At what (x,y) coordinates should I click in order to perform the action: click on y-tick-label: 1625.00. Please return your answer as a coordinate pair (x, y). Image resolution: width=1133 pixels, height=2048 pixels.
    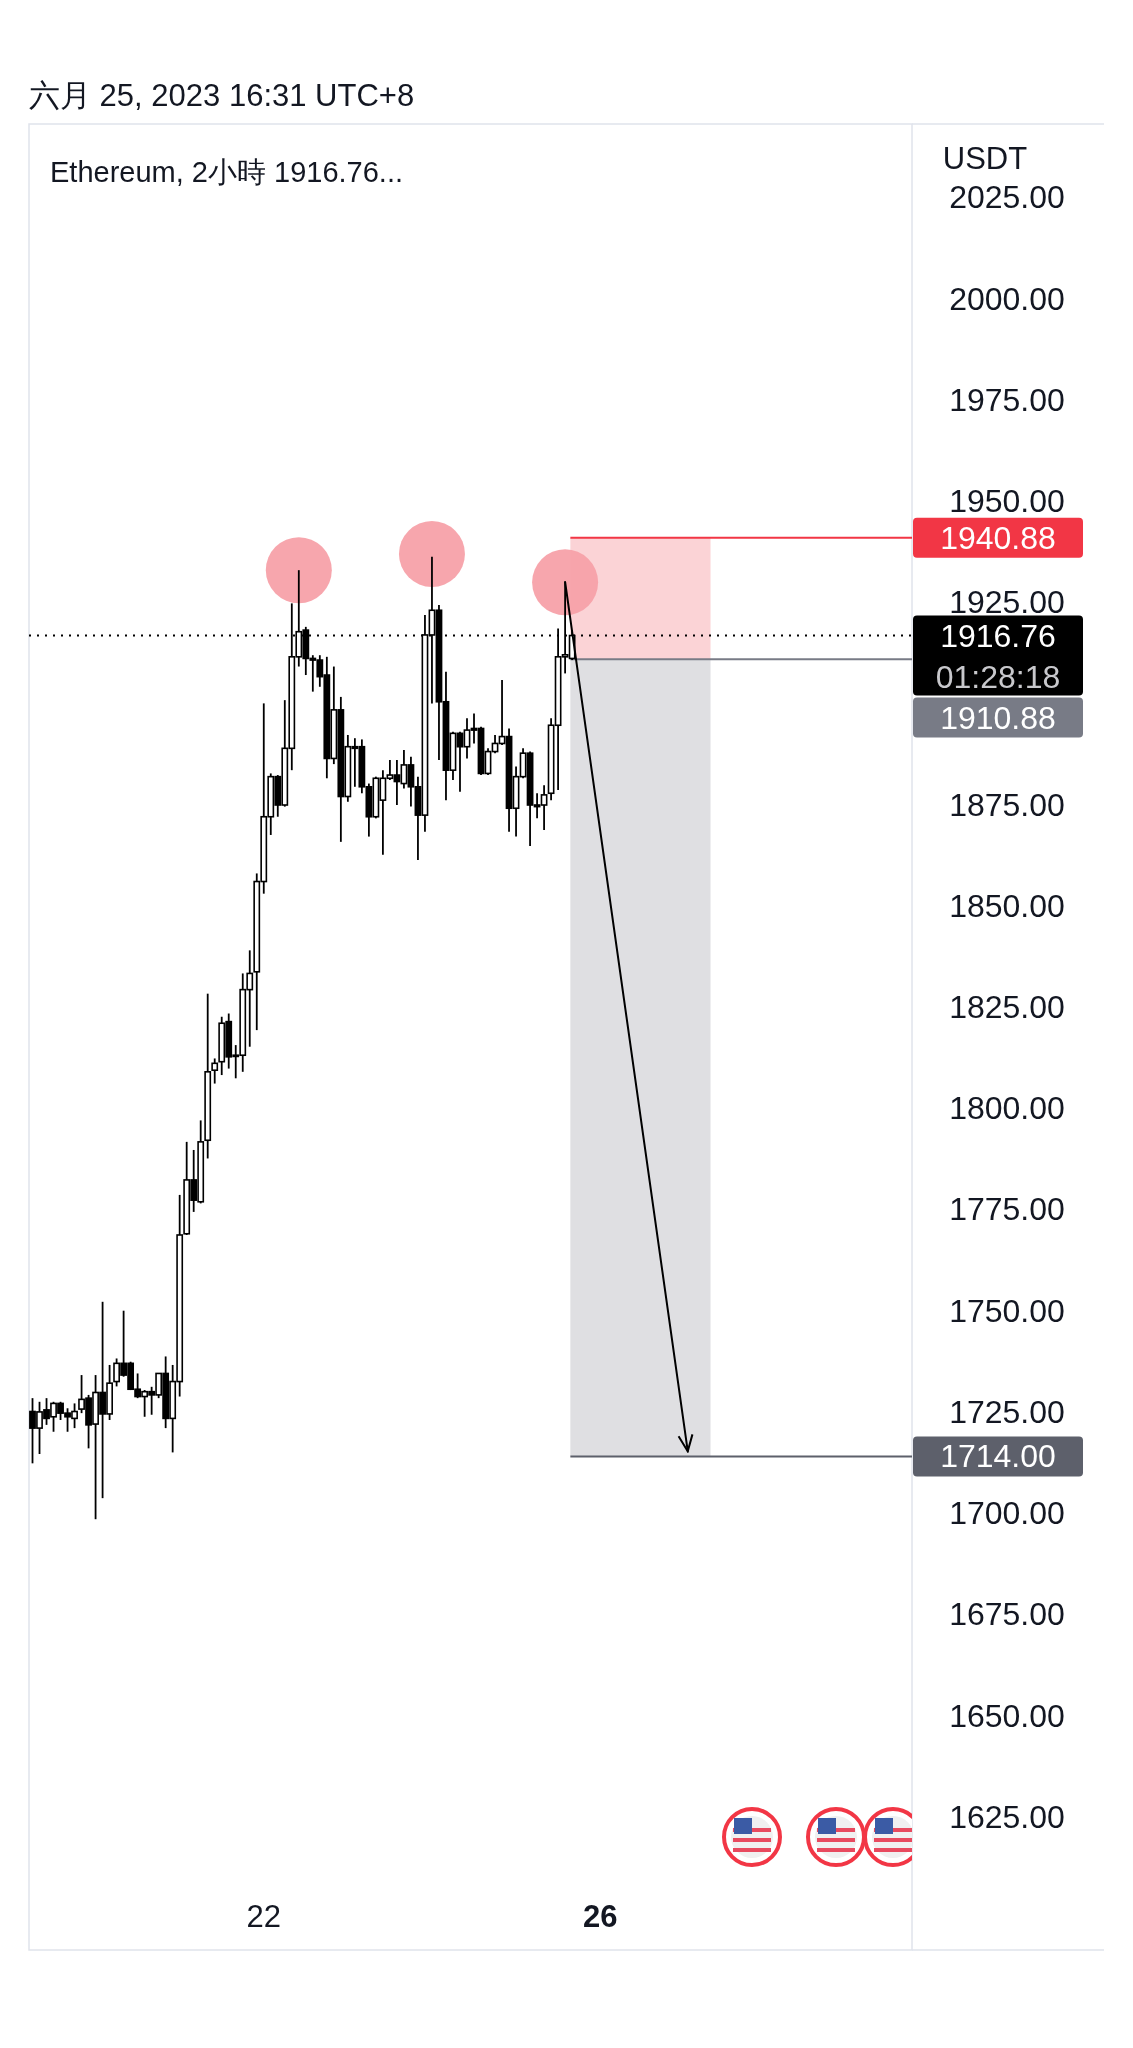
    Looking at the image, I should click on (1007, 1816).